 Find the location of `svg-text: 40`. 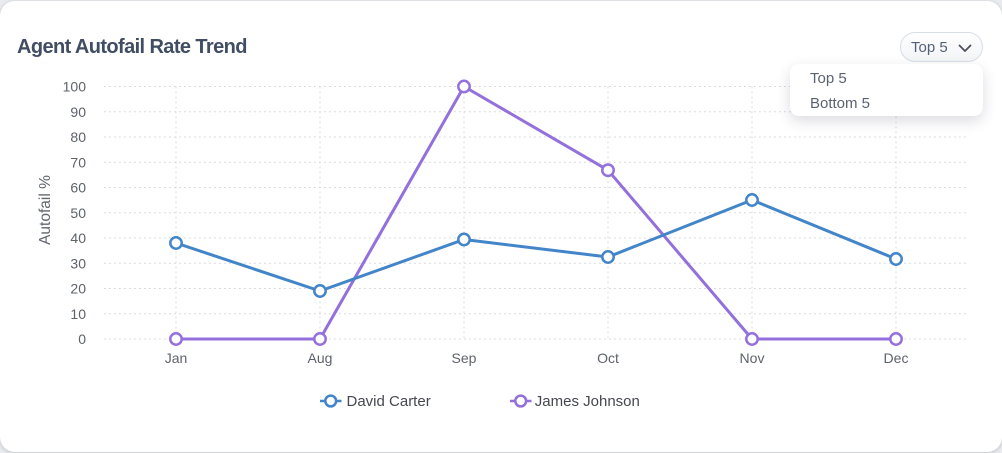

svg-text: 40 is located at coordinates (78, 238).